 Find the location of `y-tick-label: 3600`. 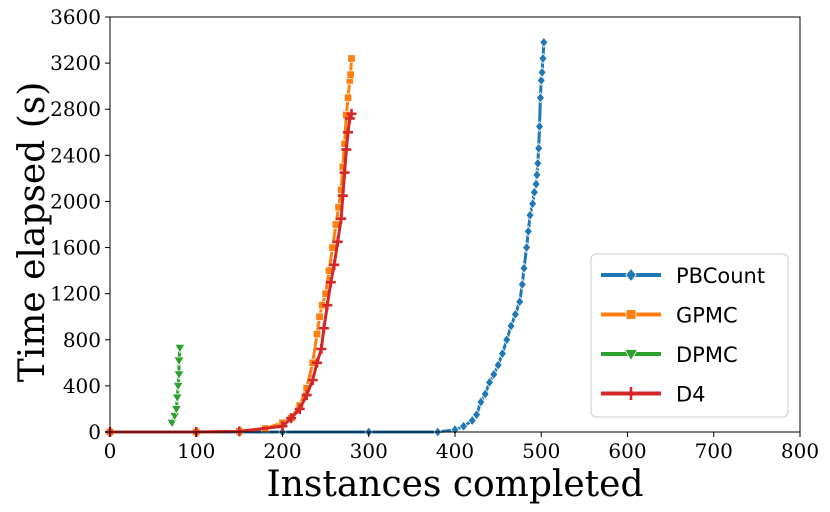

y-tick-label: 3600 is located at coordinates (75, 17).